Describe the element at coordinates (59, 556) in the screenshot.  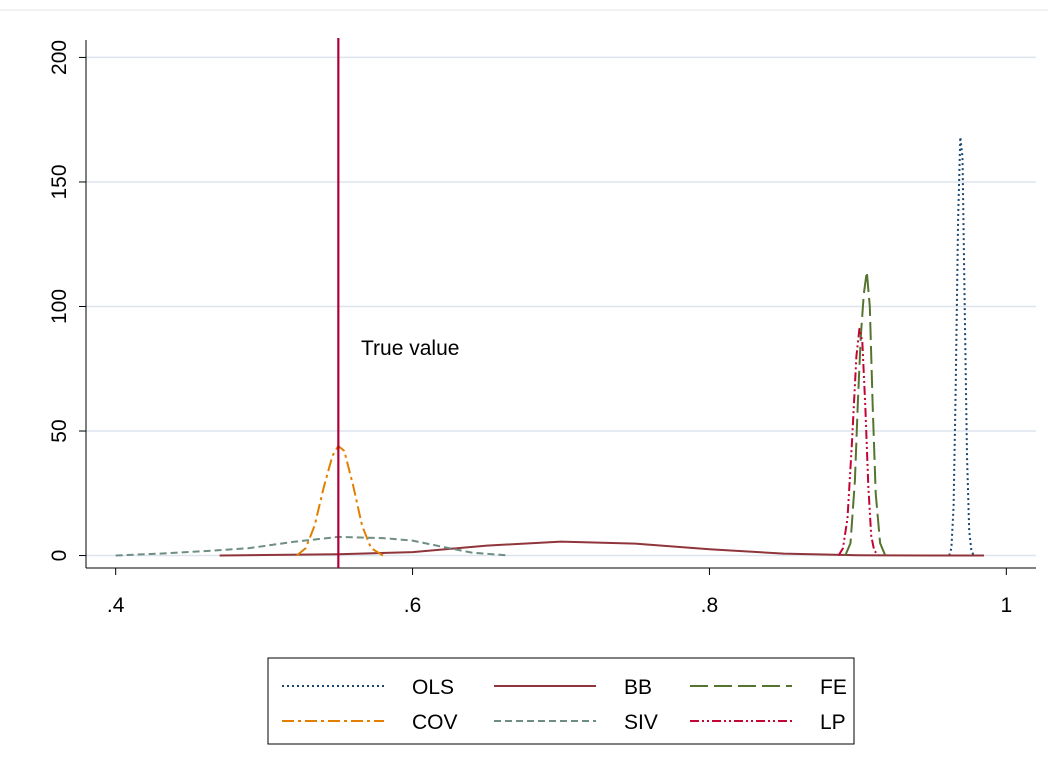
I see `y-tick-label: 0` at that location.